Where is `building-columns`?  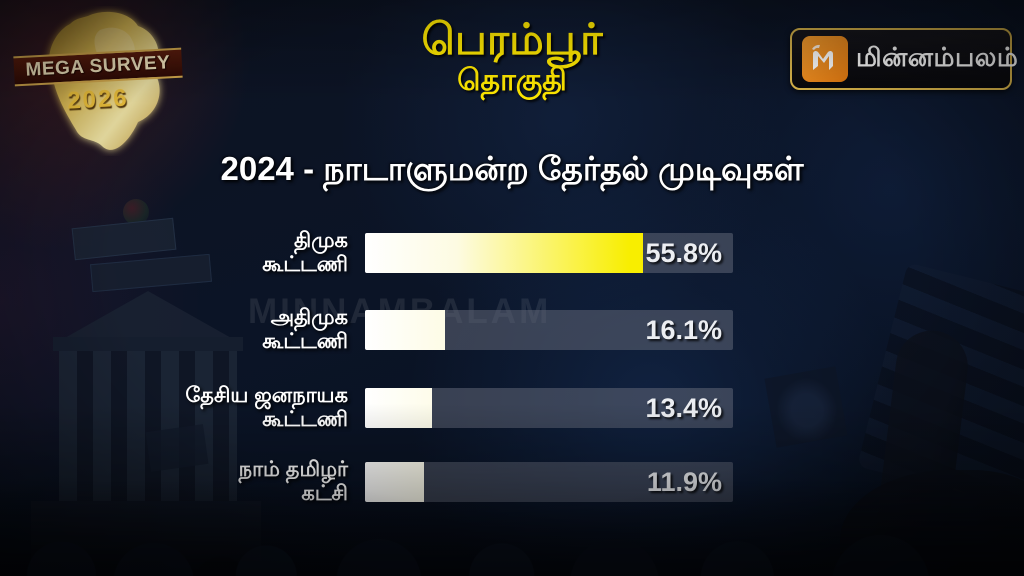 building-columns is located at coordinates (148, 426).